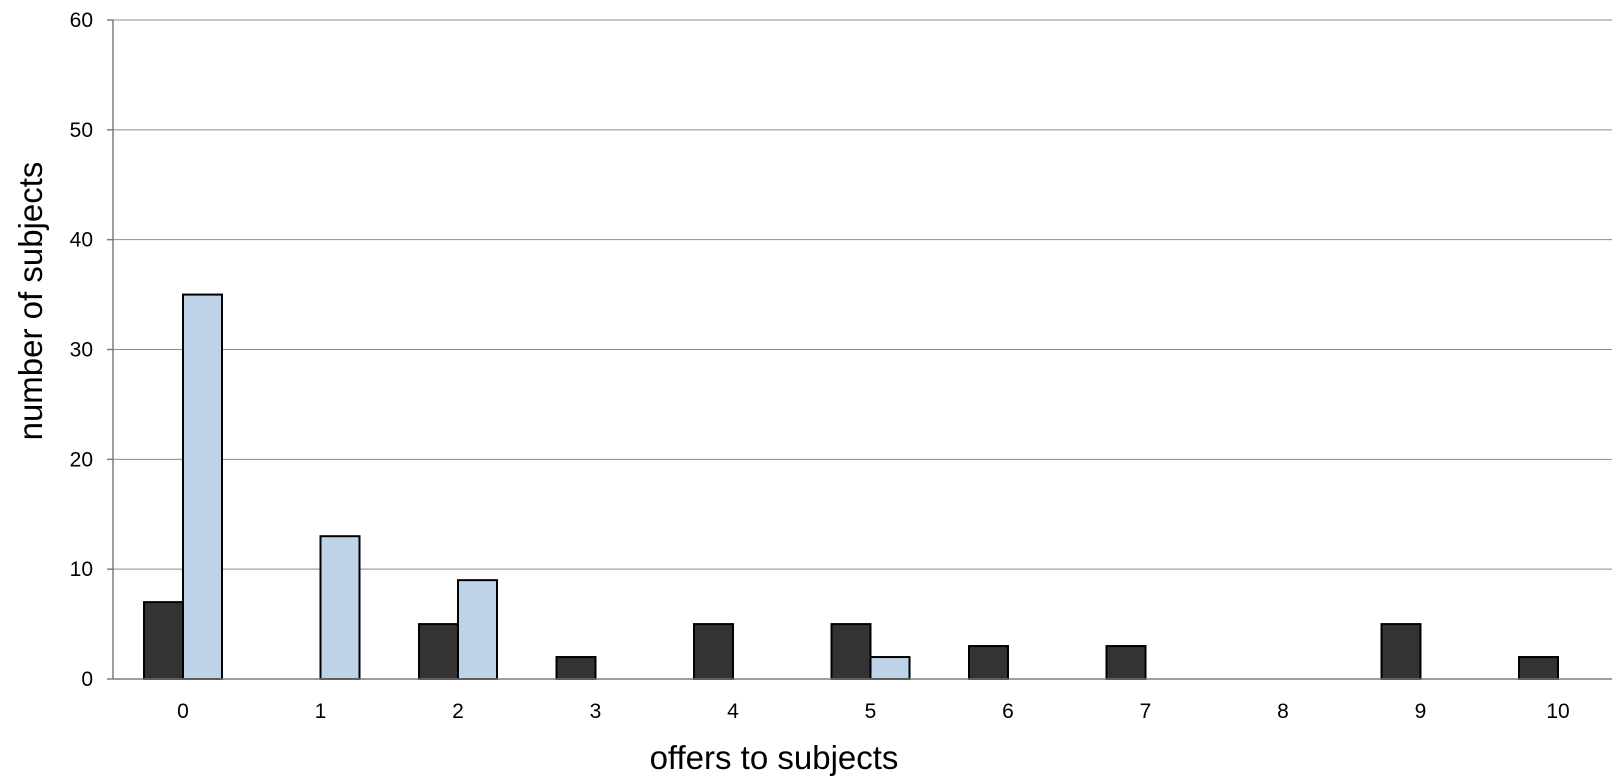 This screenshot has width=1612, height=778. What do you see at coordinates (81, 569) in the screenshot?
I see `y-tick-label: 10` at bounding box center [81, 569].